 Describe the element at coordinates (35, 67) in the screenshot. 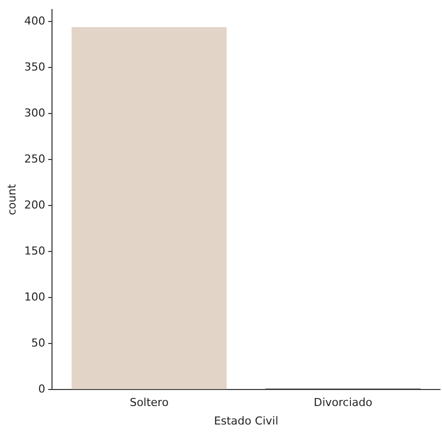

I see `y-tick-label: 350` at that location.